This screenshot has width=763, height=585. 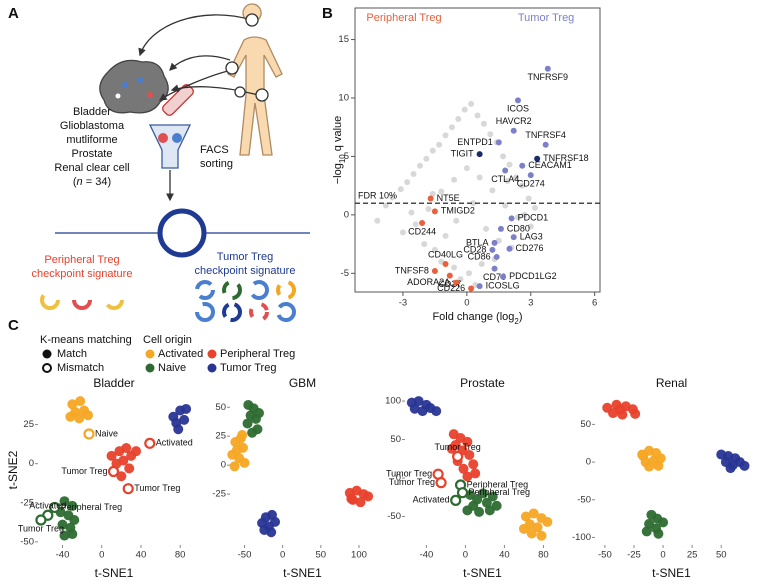 I want to click on cancer-type: mutliforme, so click(x=91, y=140).